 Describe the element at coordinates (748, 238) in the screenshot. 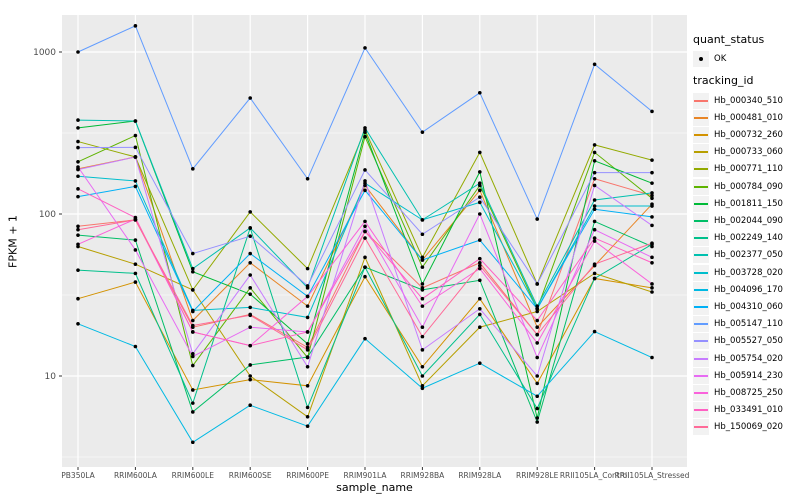

I see `legend-item-label: Hb_002249_140` at that location.